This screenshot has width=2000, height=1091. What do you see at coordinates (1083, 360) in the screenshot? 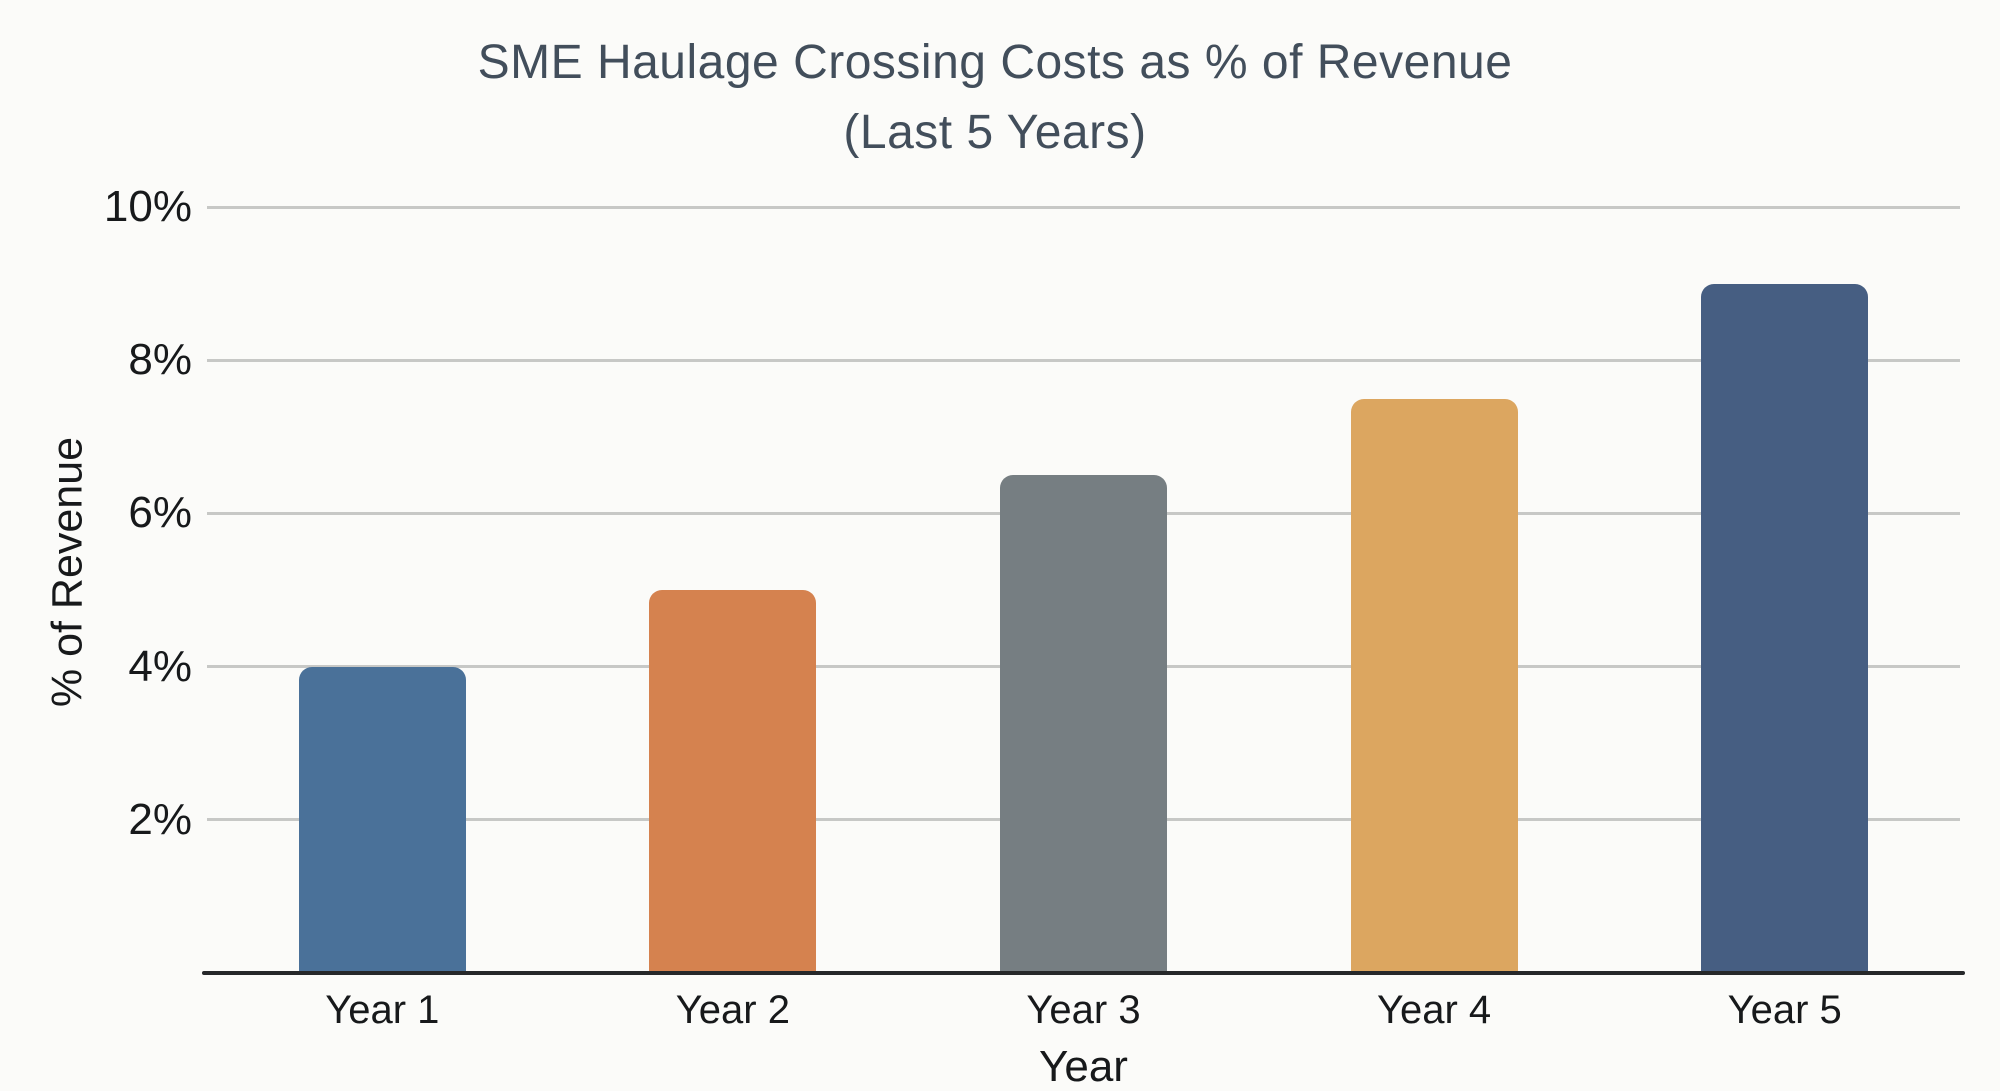
I see `gridline-8%` at bounding box center [1083, 360].